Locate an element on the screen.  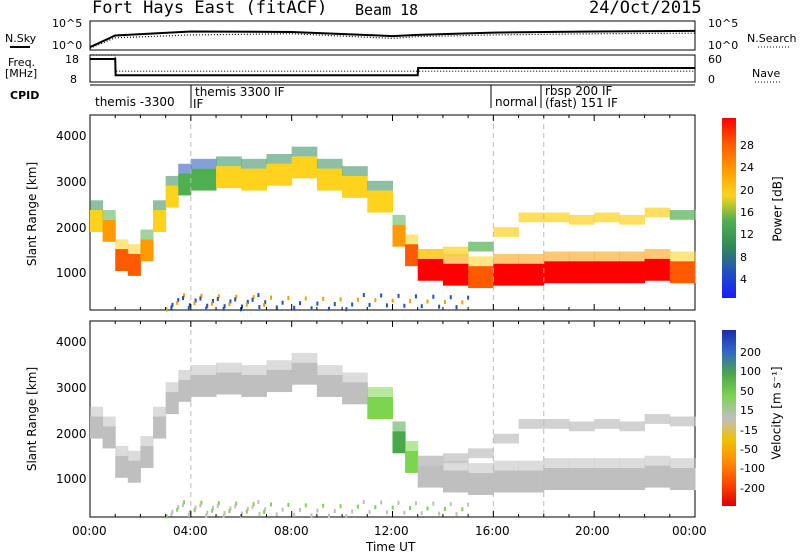
nsearch-tick-top: 10^5 is located at coordinates (723, 23).